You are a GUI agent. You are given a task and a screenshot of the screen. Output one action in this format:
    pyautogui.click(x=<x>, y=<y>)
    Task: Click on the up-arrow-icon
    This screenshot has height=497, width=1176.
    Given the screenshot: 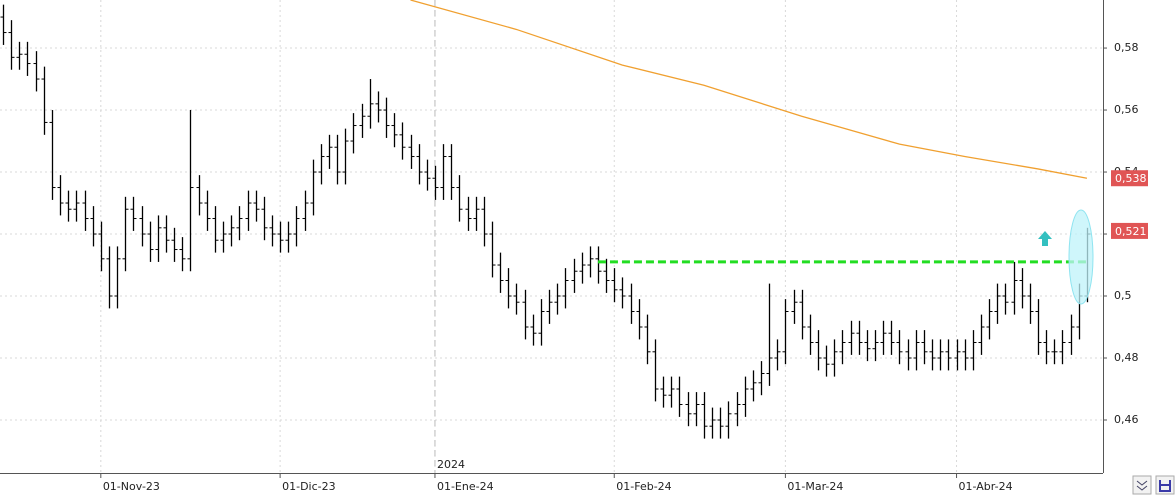 What is the action you would take?
    pyautogui.click(x=1045, y=238)
    